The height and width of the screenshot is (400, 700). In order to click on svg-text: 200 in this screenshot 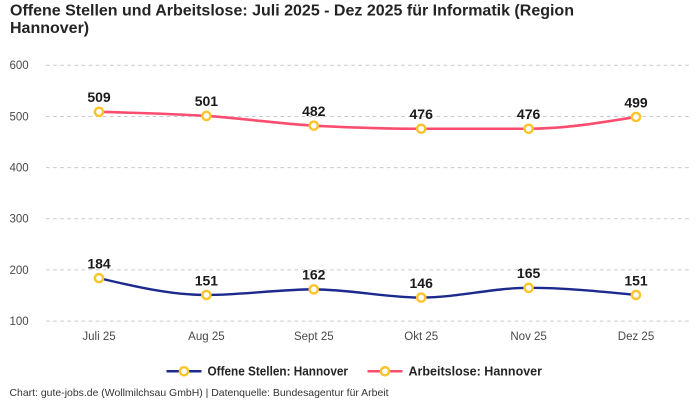, I will do `click(19, 271)`.